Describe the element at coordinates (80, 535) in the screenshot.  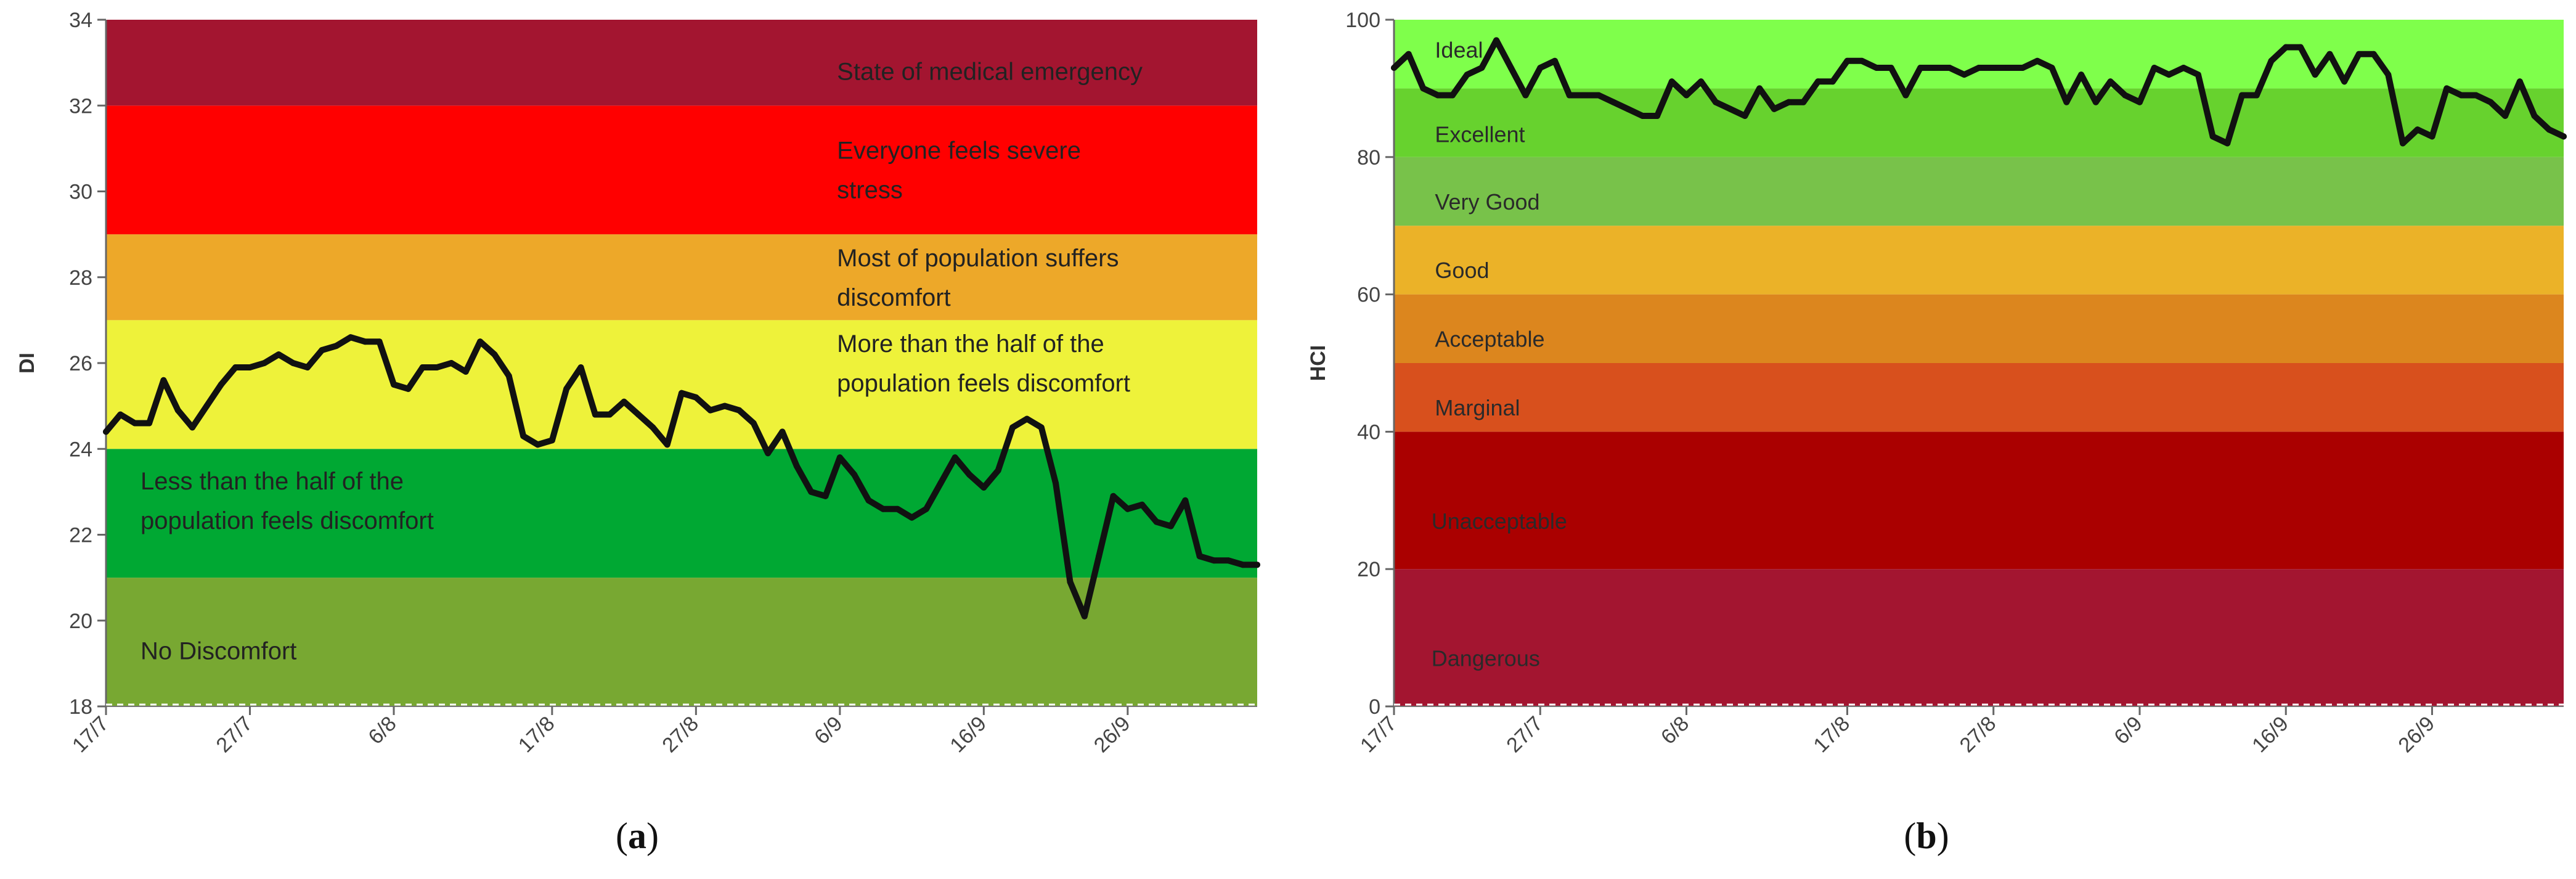
I see `y-tick-label: 22` at that location.